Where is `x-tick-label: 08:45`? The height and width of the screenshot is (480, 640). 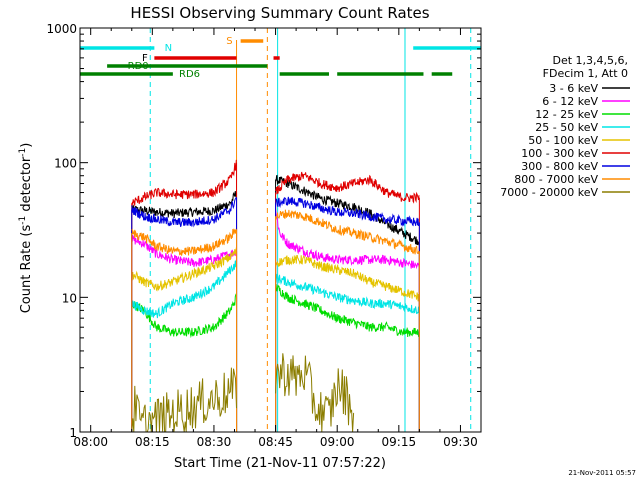 x-tick-label: 08:45 is located at coordinates (275, 442).